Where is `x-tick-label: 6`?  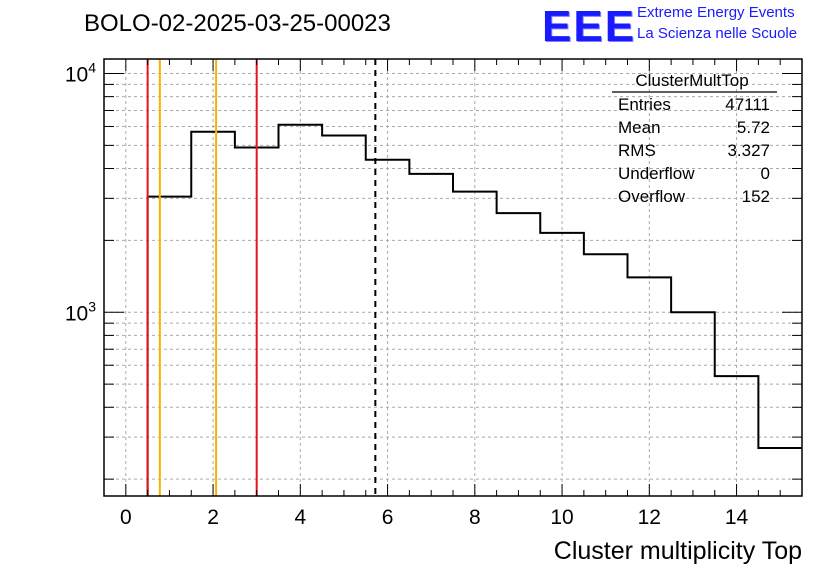
x-tick-label: 6 is located at coordinates (388, 517).